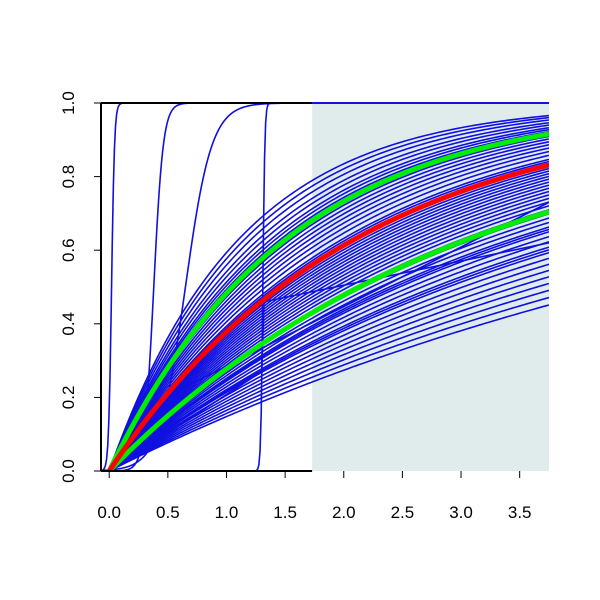 The width and height of the screenshot is (600, 600). Describe the element at coordinates (68, 250) in the screenshot. I see `y-tick-label: 0.6` at that location.